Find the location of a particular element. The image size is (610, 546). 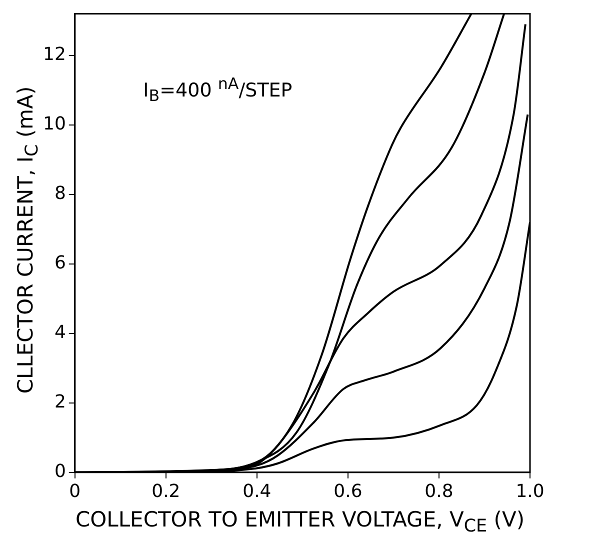

x-tick-label: 0.4 is located at coordinates (257, 491).